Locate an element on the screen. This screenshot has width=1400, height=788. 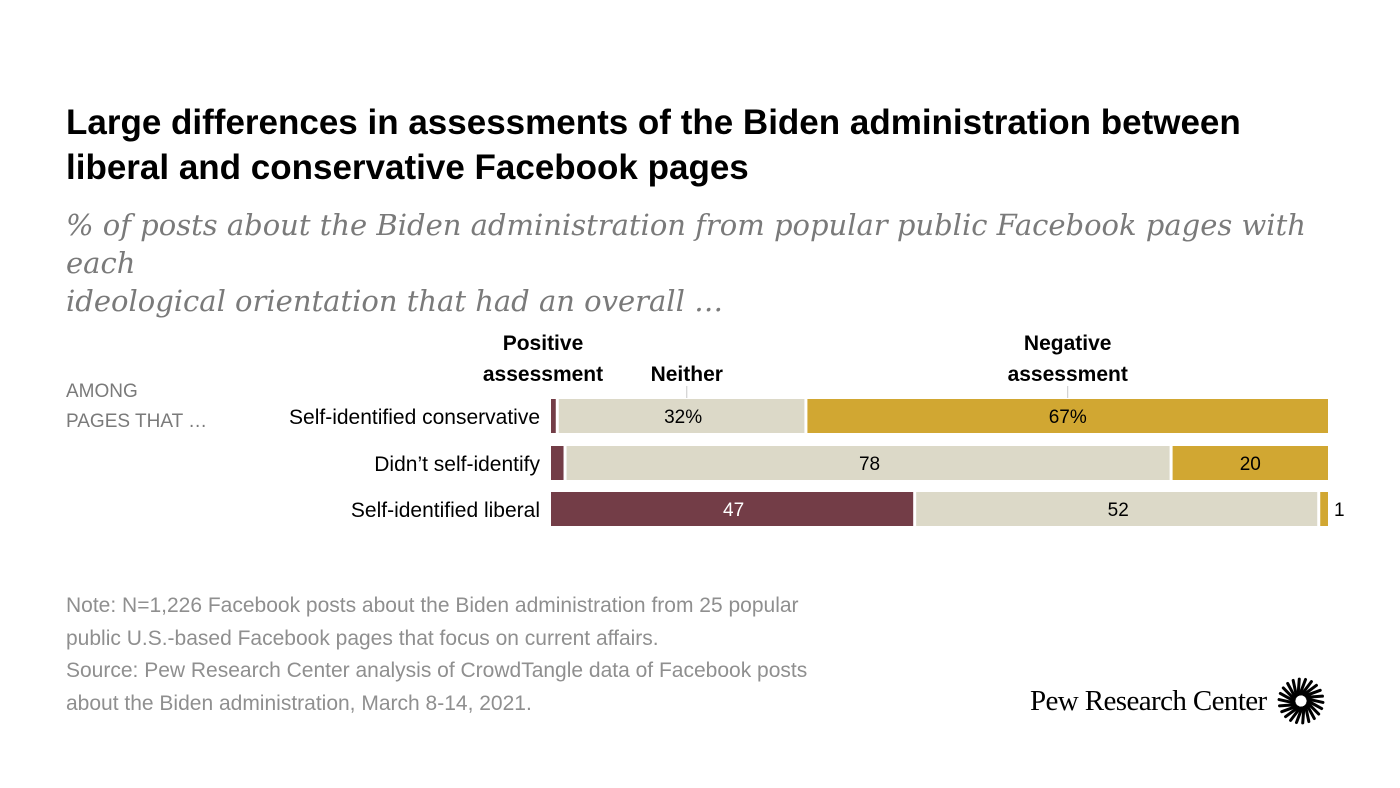
data-label: 47 is located at coordinates (733, 510).